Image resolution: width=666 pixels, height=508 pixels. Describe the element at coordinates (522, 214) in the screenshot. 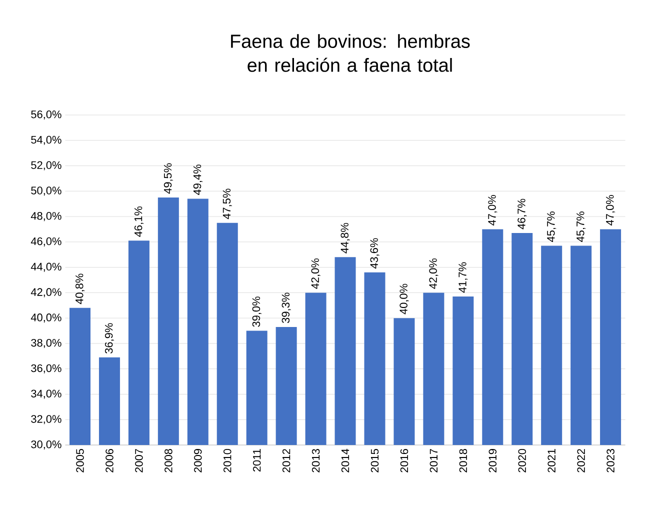

I see `data-label: 46,7%` at that location.